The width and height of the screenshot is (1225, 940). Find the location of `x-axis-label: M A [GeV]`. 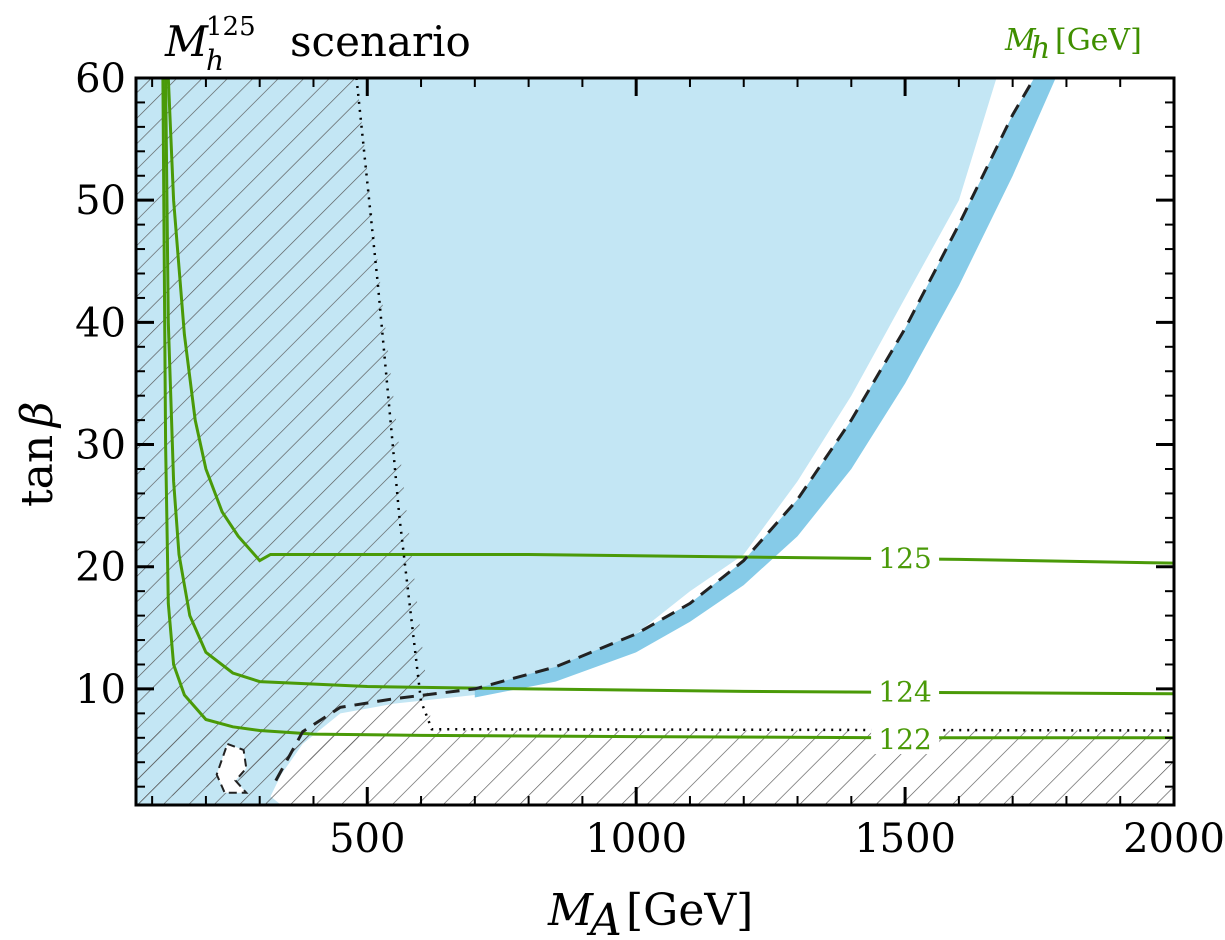

x-axis-label: M A [GeV] is located at coordinates (650, 912).